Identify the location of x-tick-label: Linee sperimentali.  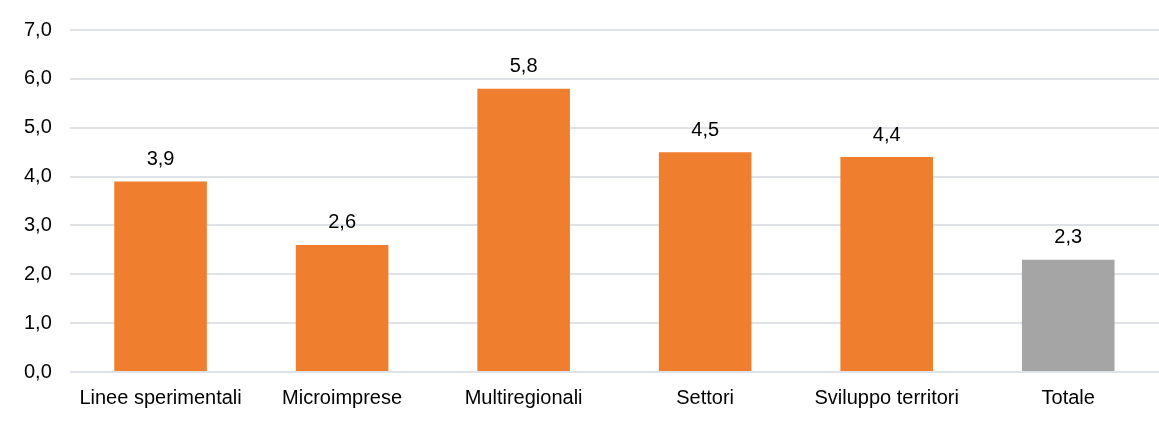
(160, 396).